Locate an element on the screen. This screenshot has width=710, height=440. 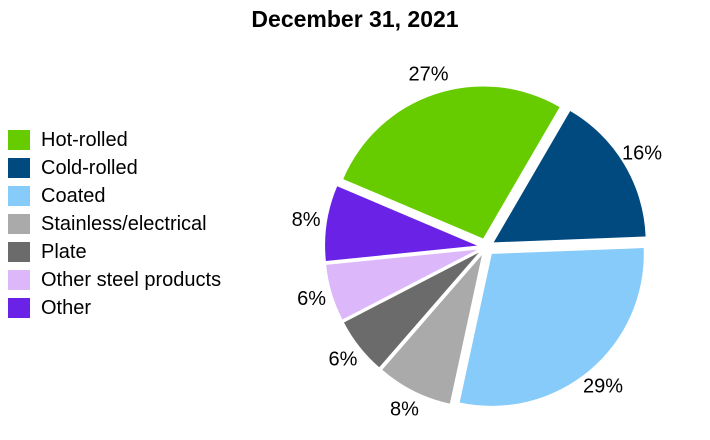
legend-label: Other steel products is located at coordinates (131, 279).